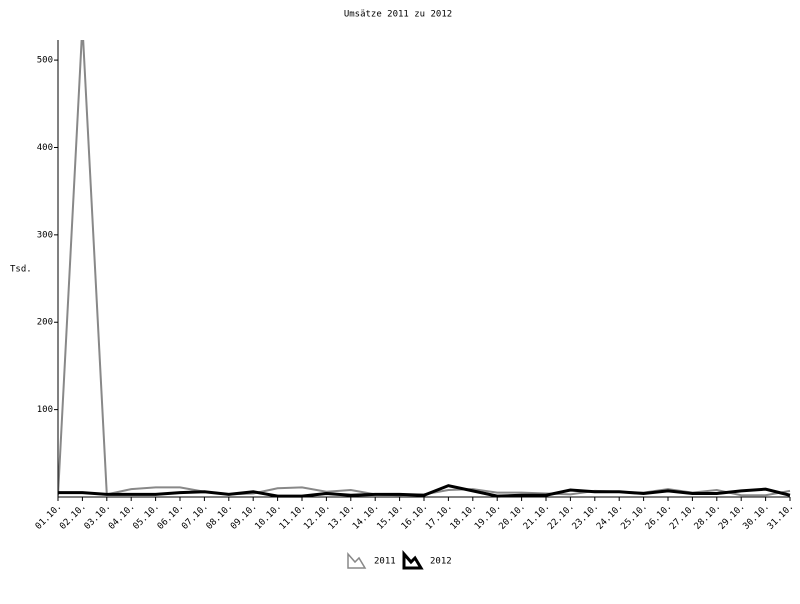 The height and width of the screenshot is (604, 800). Describe the element at coordinates (366, 517) in the screenshot. I see `x-tick-label: 14.10.` at that location.